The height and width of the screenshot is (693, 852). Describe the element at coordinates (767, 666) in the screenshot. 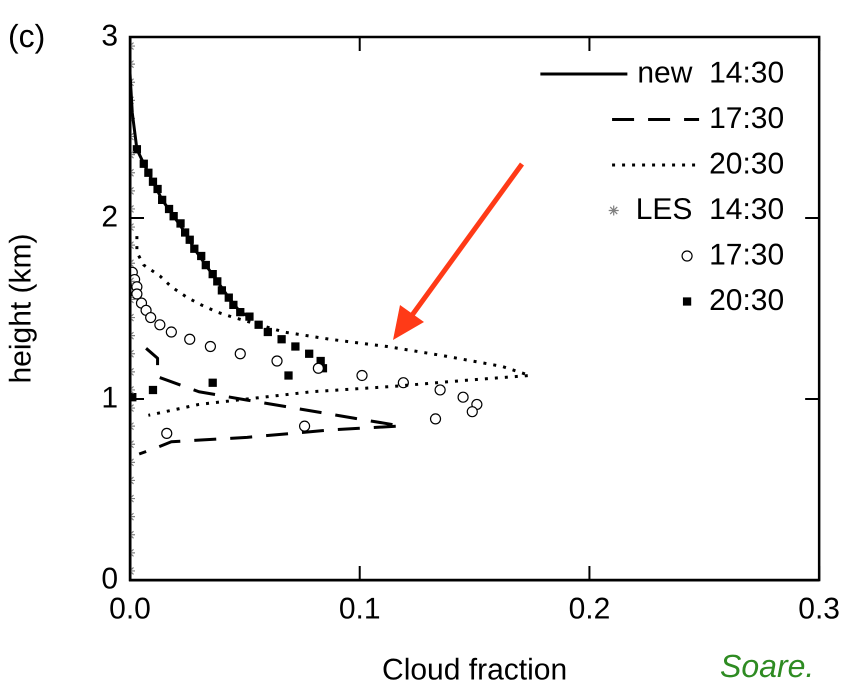

I see `text: Soare.` at that location.